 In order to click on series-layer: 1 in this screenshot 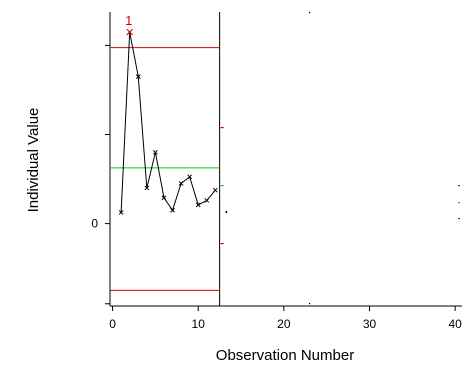, I will do `click(168, 114)`.